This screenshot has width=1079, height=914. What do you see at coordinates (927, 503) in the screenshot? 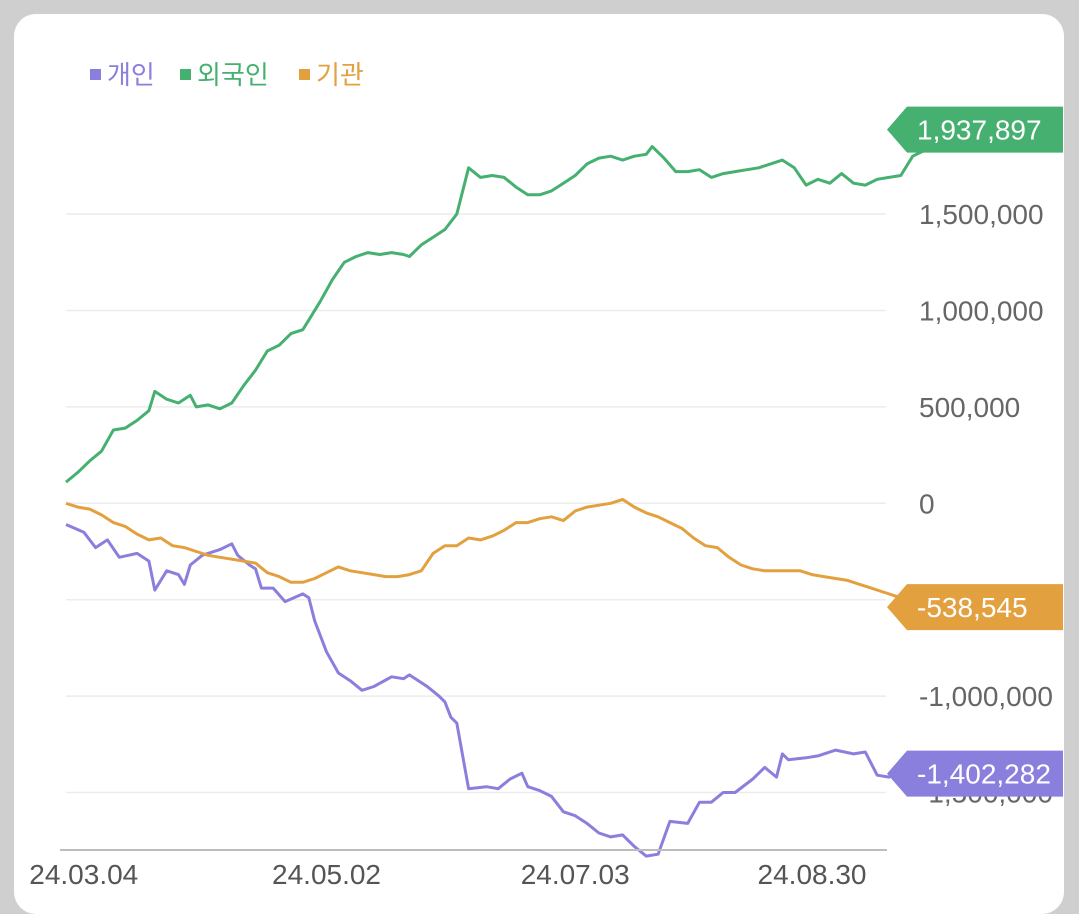
I see `y-tick-label: 0` at bounding box center [927, 503].